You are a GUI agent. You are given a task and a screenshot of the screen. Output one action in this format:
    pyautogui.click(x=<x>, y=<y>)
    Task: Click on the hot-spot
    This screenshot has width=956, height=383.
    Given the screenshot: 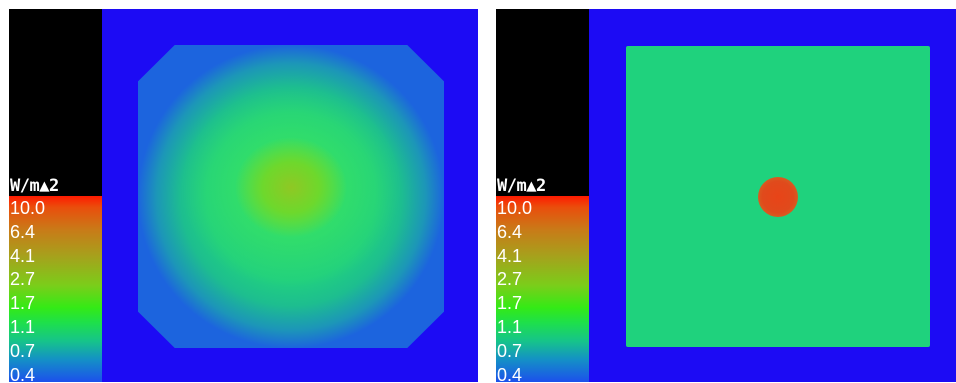 What is the action you would take?
    pyautogui.click(x=778, y=197)
    